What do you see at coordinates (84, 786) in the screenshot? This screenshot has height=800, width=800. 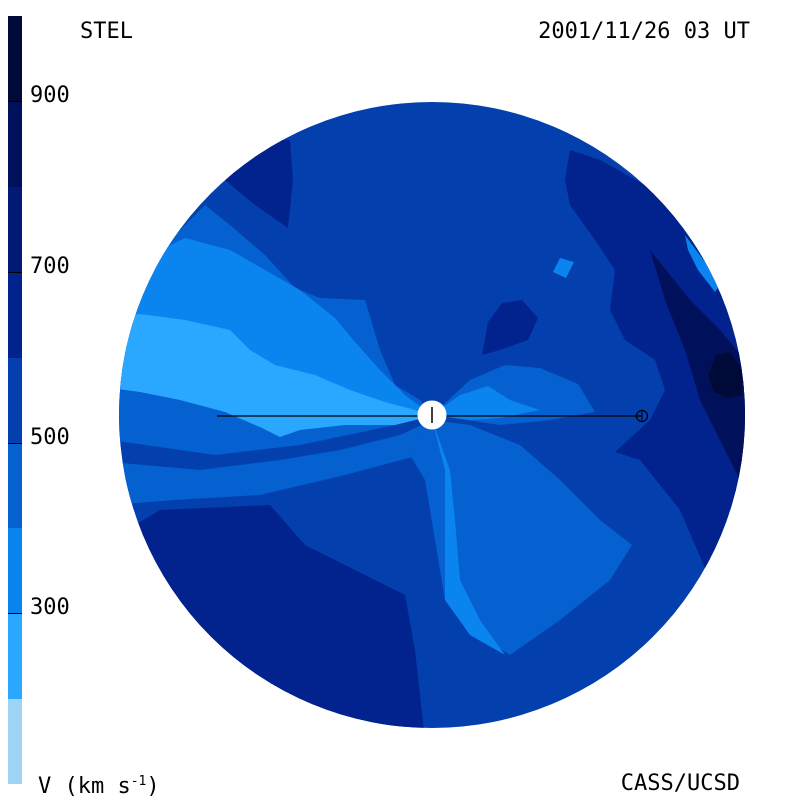 I see `unit-quantity: V (km s` at bounding box center [84, 786].